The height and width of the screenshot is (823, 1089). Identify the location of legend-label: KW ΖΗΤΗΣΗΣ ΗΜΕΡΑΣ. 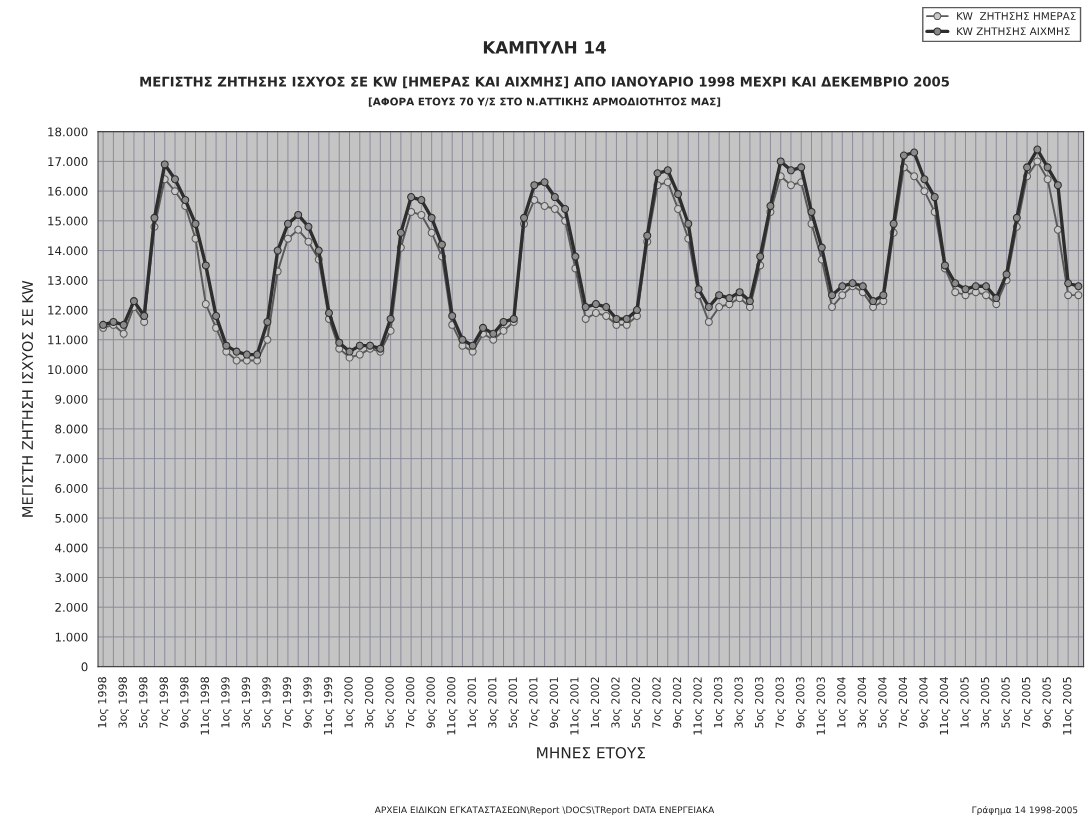
(1016, 16).